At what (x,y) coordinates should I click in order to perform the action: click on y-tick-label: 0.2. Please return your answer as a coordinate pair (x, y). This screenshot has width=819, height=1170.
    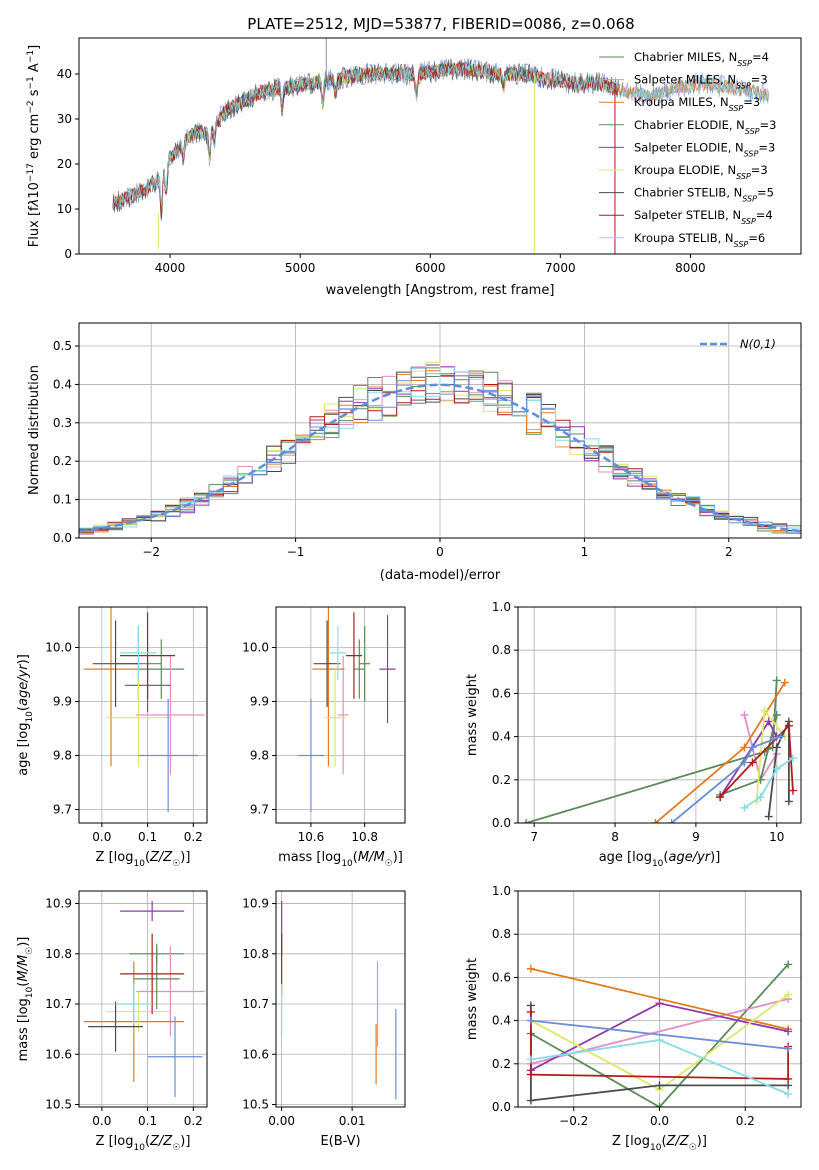
    Looking at the image, I should click on (501, 780).